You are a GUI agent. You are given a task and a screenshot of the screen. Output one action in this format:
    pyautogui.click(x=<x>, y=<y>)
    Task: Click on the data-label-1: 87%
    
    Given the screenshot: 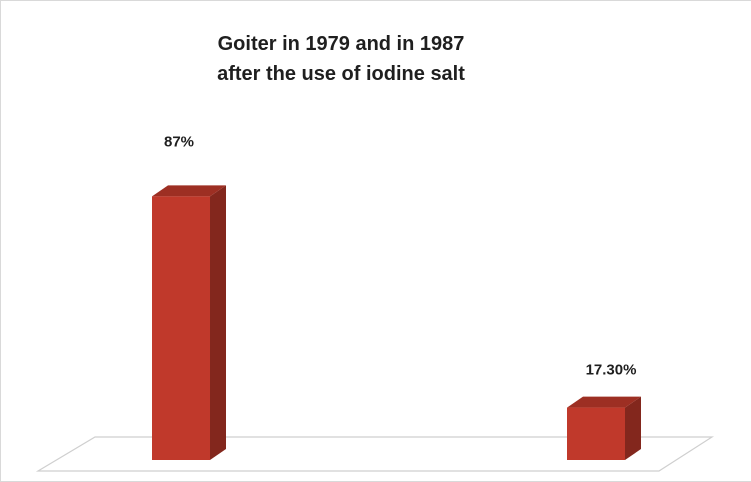 What is the action you would take?
    pyautogui.click(x=179, y=141)
    